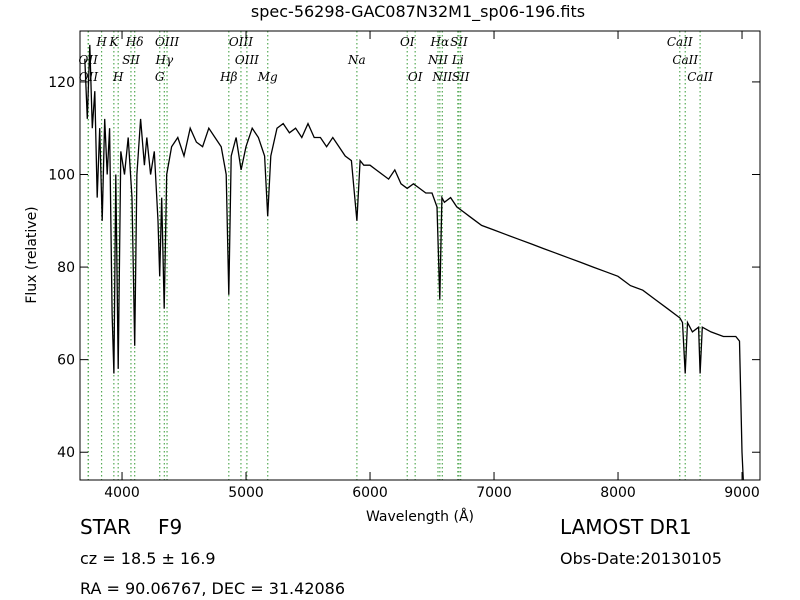 Image resolution: width=800 pixels, height=600 pixels. I want to click on y-tick-label: 80, so click(66, 268).